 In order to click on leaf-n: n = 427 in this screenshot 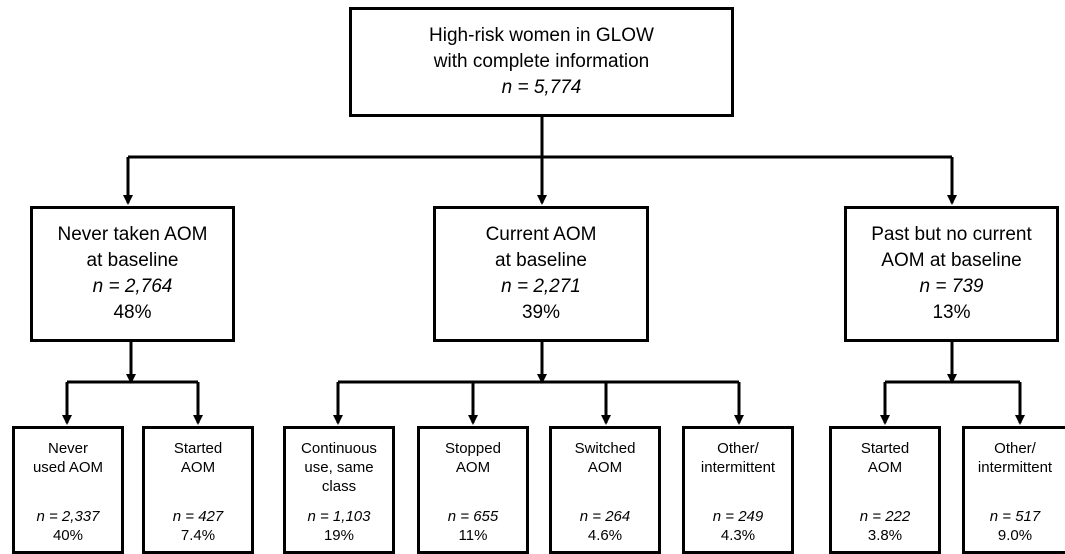, I will do `click(198, 516)`.